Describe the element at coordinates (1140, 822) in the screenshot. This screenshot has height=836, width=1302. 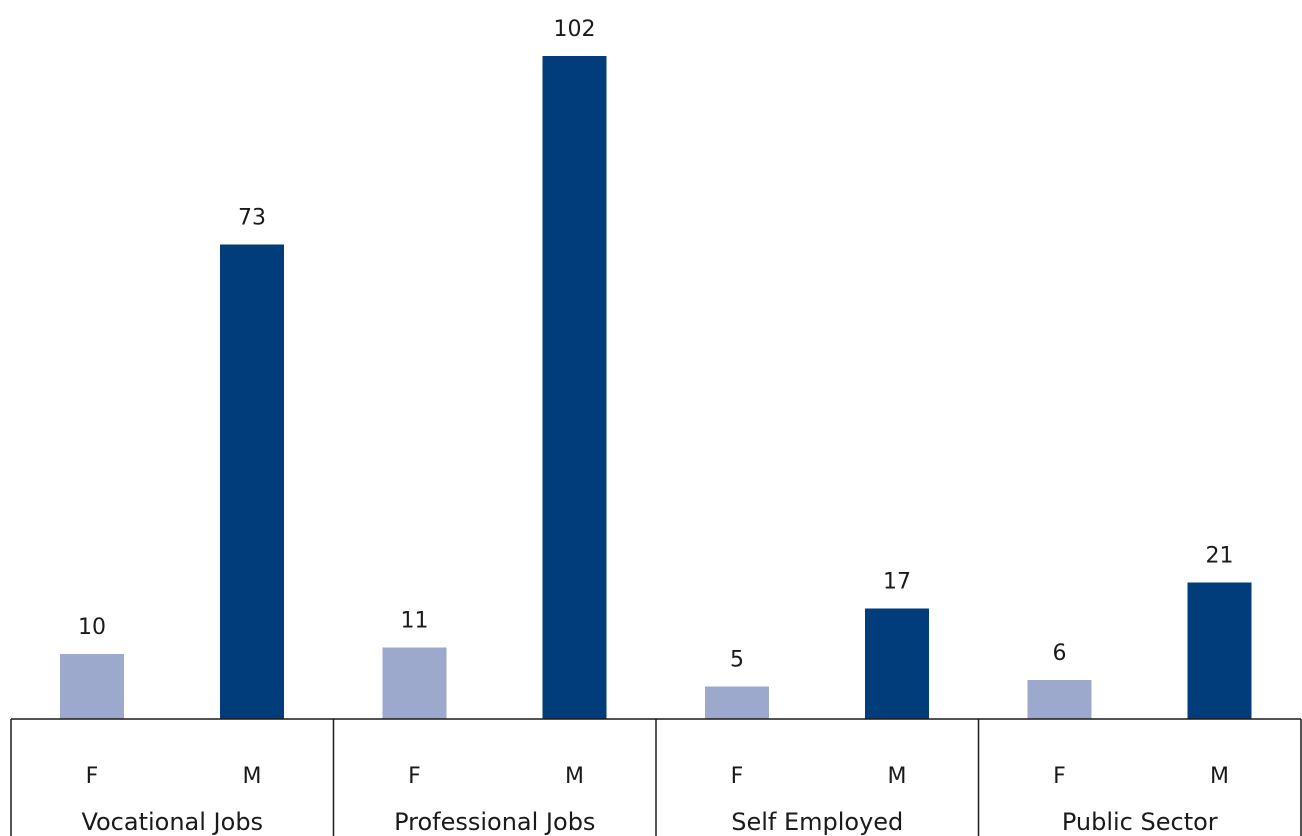
I see `category-label: Public Sector` at that location.